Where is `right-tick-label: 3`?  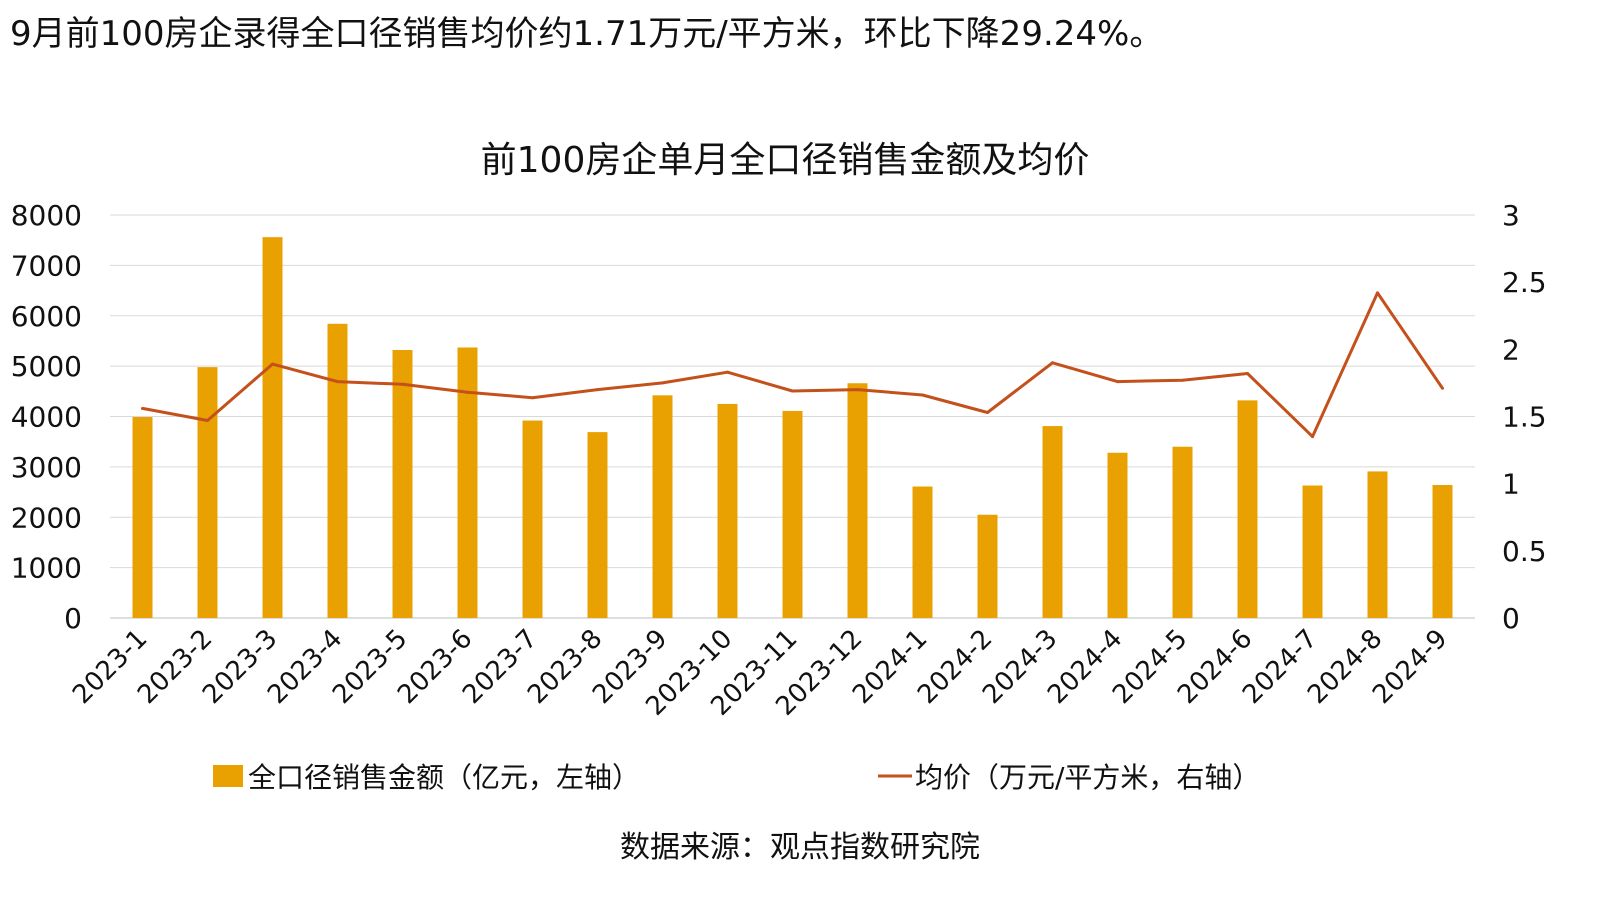 right-tick-label: 3 is located at coordinates (1511, 215).